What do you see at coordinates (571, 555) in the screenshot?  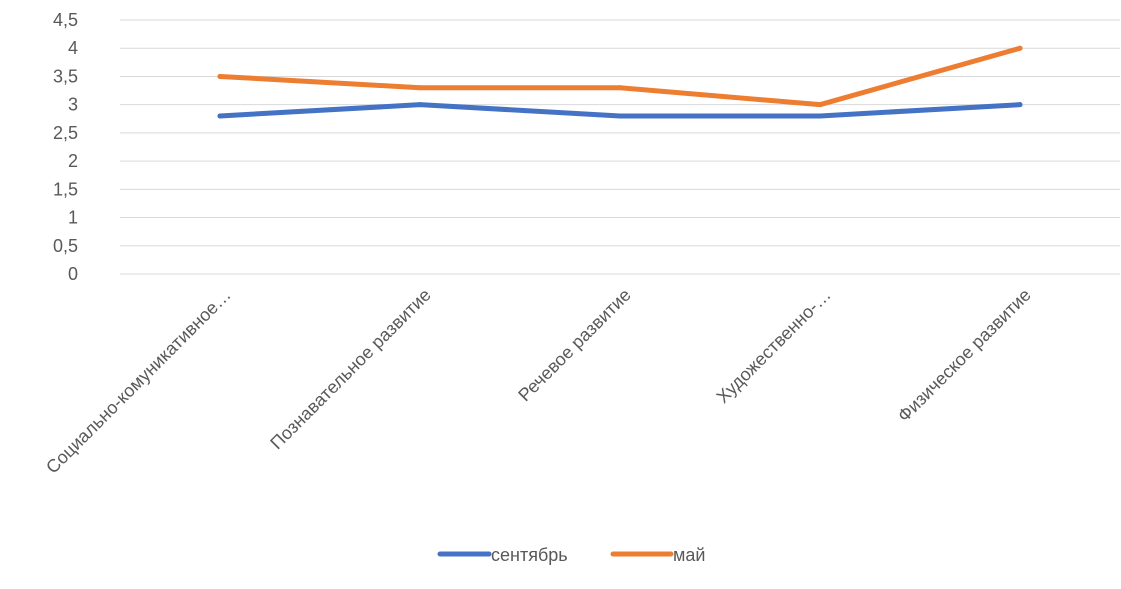 I see `legend: сентябрь май` at bounding box center [571, 555].